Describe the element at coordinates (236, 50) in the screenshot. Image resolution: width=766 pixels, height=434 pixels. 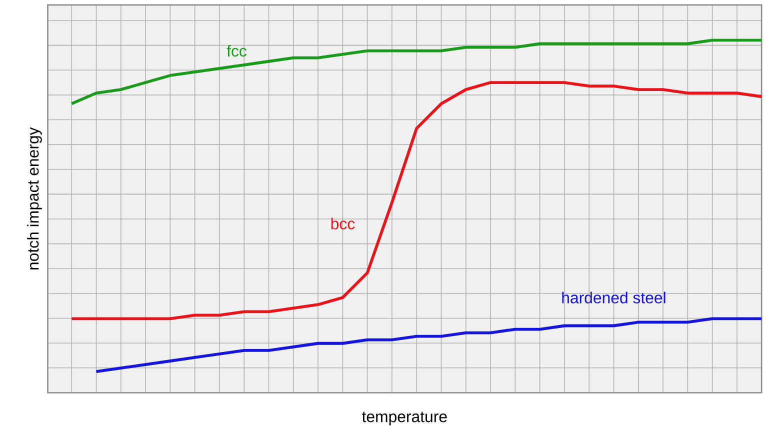
I see `series-label: fcc` at that location.